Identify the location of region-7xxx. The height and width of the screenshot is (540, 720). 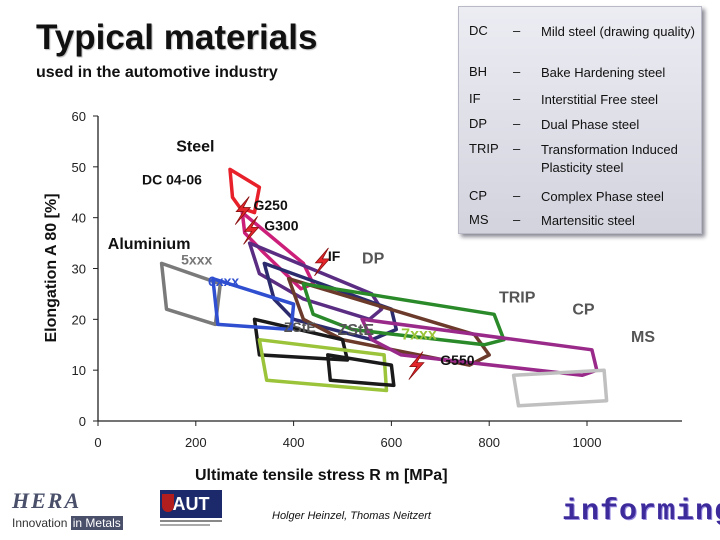
(323, 365).